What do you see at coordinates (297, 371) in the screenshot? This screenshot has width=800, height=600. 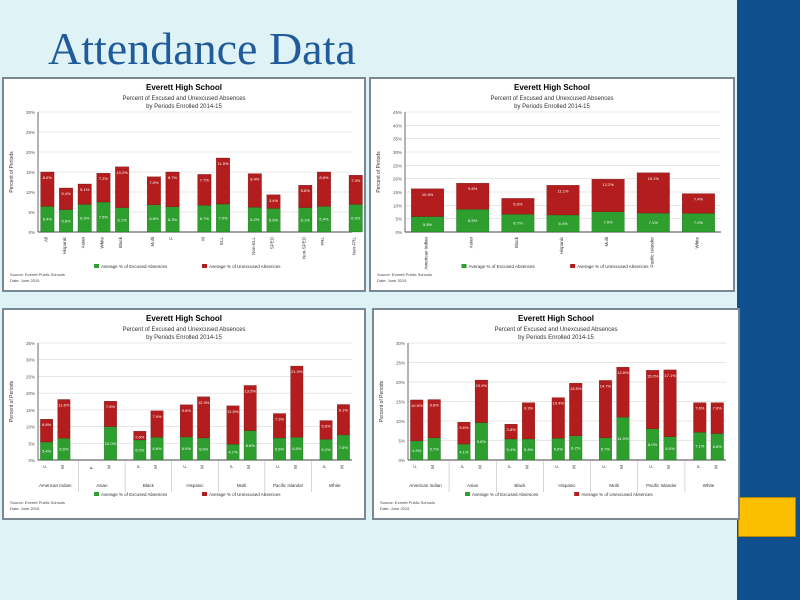 I see `data-label-unexcused: 21.3%` at bounding box center [297, 371].